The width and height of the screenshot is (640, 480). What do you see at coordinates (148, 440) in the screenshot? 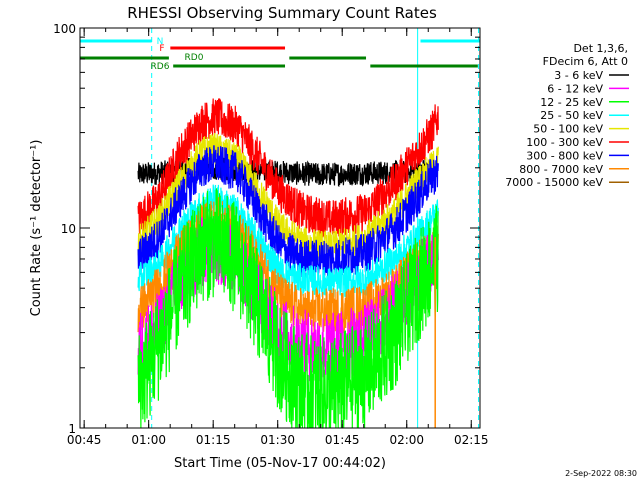
I see `x-tick-label: 01:00` at bounding box center [148, 440].